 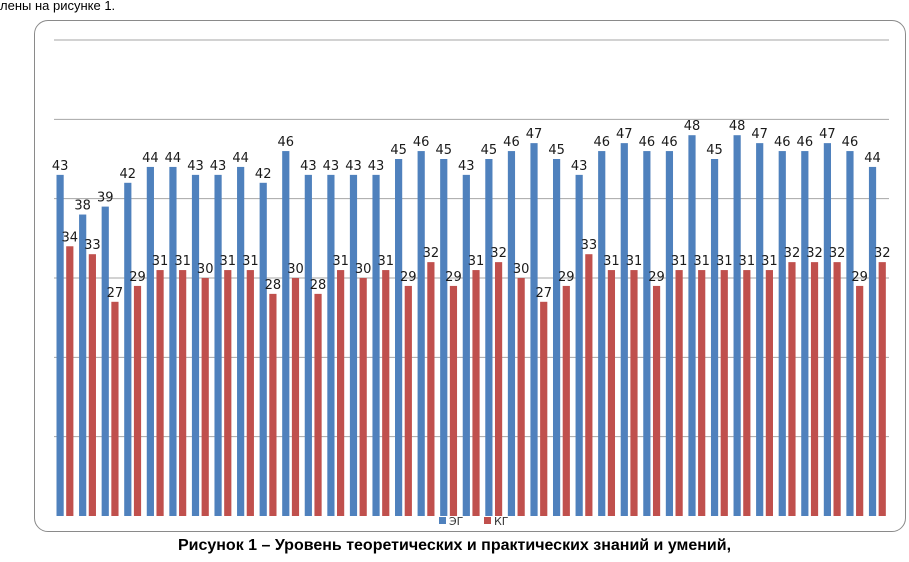 I want to click on data-label-kg: 30, so click(x=205, y=269).